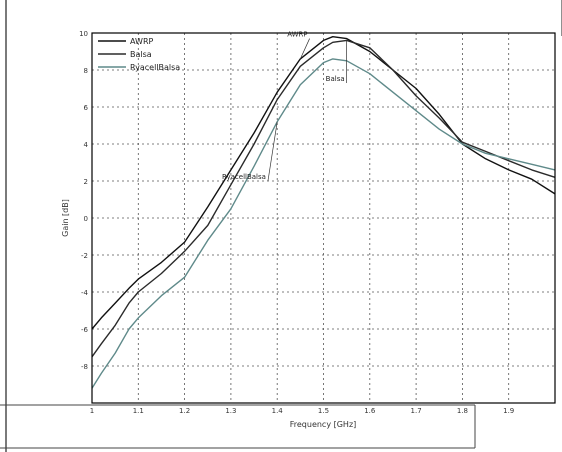  I want to click on y-tick-label-0: 10, so click(83, 34).